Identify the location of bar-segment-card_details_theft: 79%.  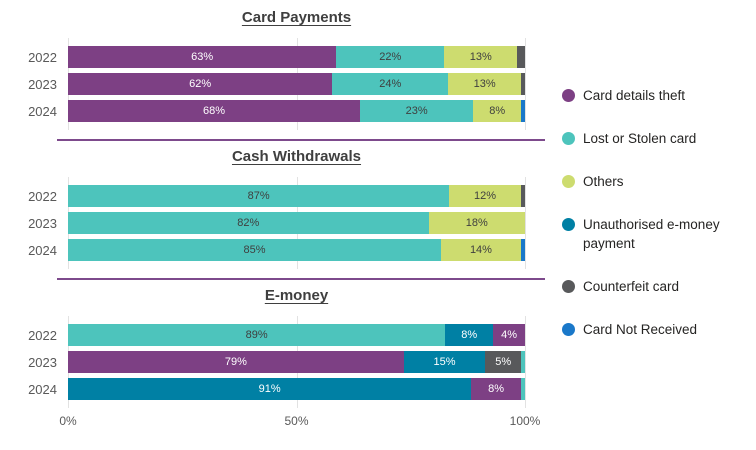
(236, 362).